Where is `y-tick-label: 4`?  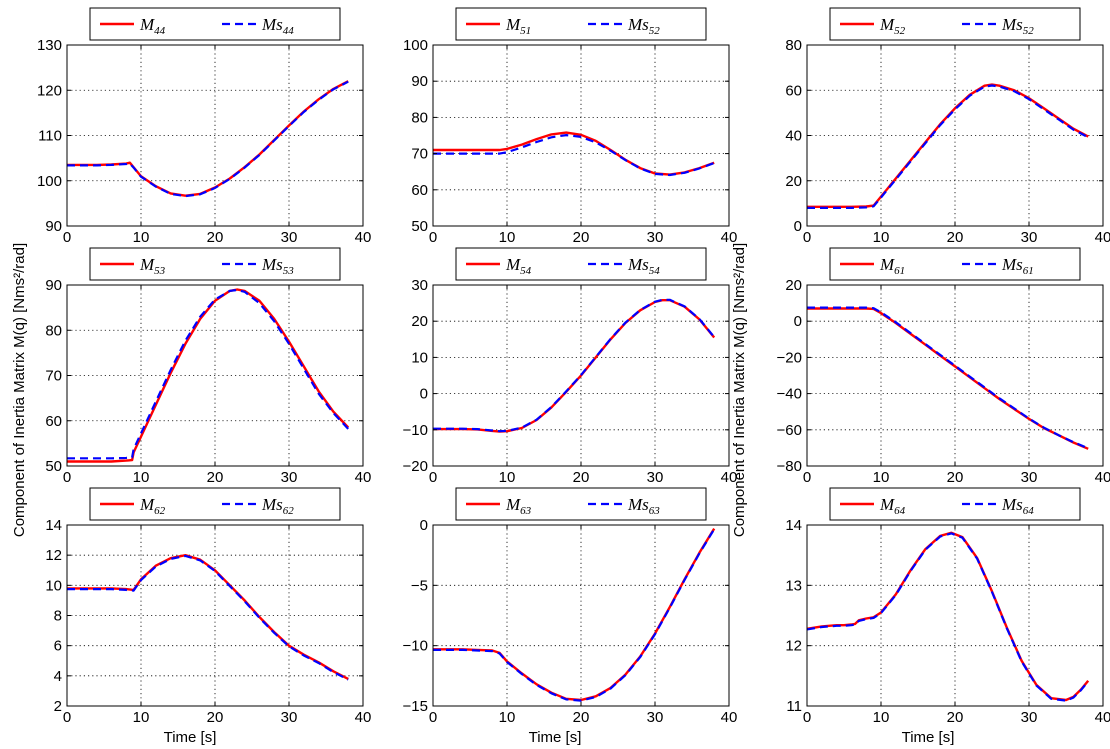
y-tick-label: 4 is located at coordinates (58, 676).